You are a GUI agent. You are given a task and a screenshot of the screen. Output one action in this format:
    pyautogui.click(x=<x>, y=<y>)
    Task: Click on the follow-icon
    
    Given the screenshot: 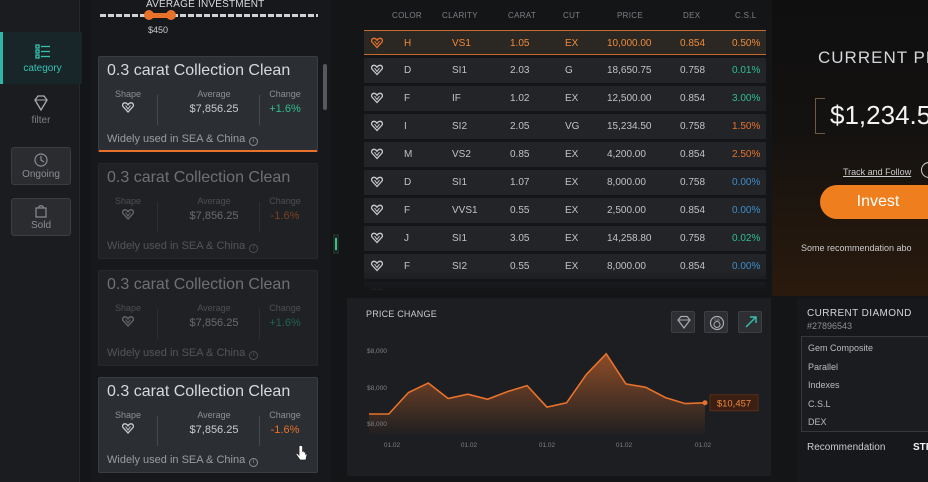 What is the action you would take?
    pyautogui.click(x=924, y=170)
    